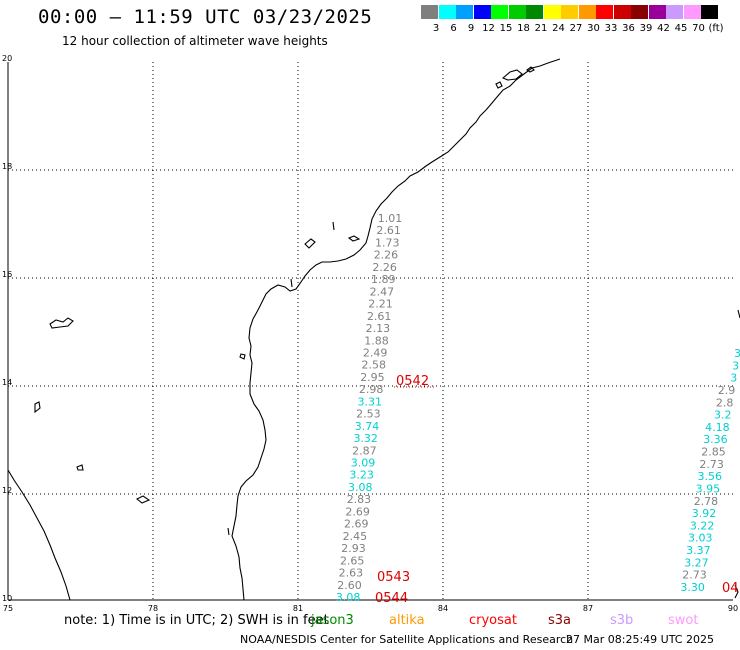  I want to click on legend-label: 70, so click(698, 28).